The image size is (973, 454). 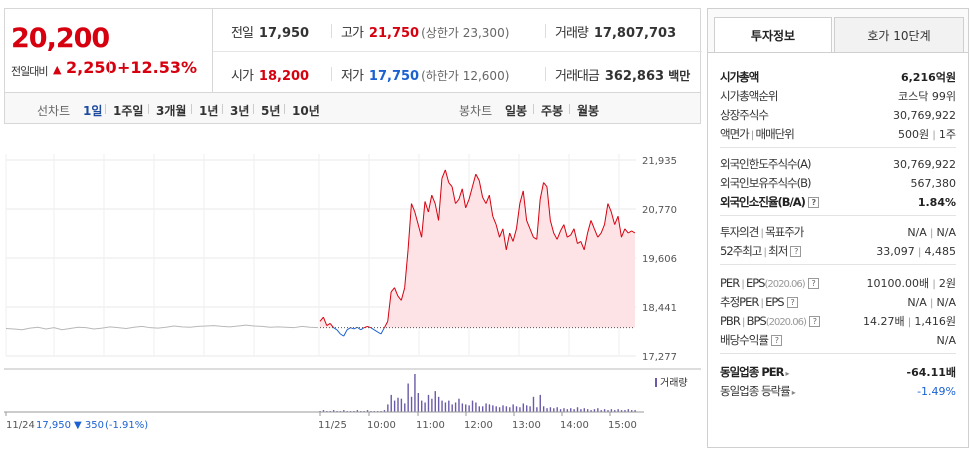 I want to click on cap-rank-row: 시가총액순위 코스닥 99위, so click(x=838, y=96).